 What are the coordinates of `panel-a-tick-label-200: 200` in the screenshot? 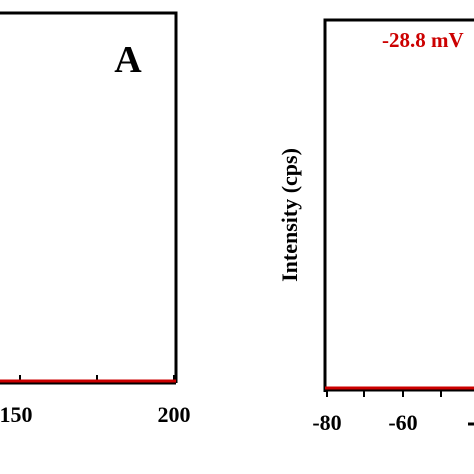 It's located at (174, 414).